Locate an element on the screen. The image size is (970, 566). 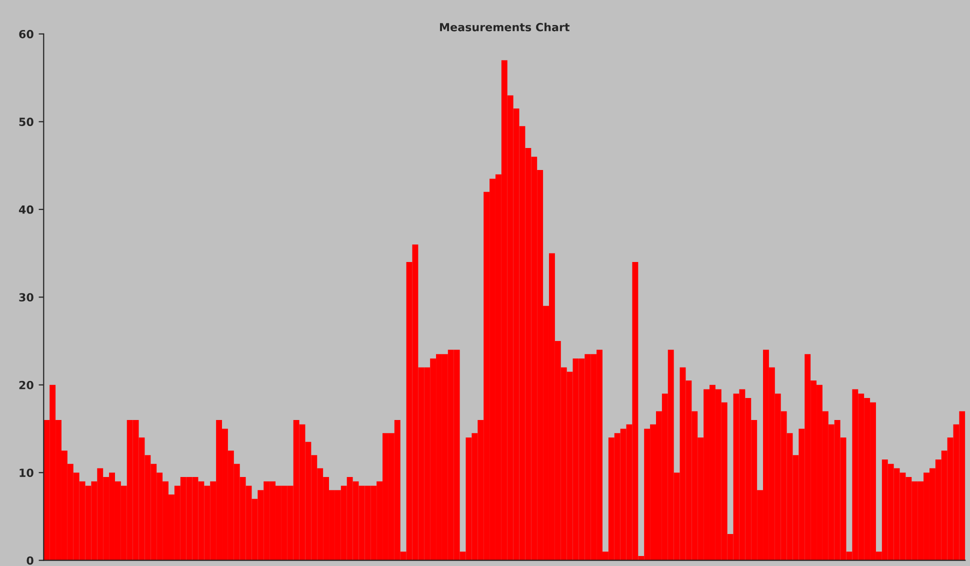
y-tick-label: 10 is located at coordinates (27, 472).